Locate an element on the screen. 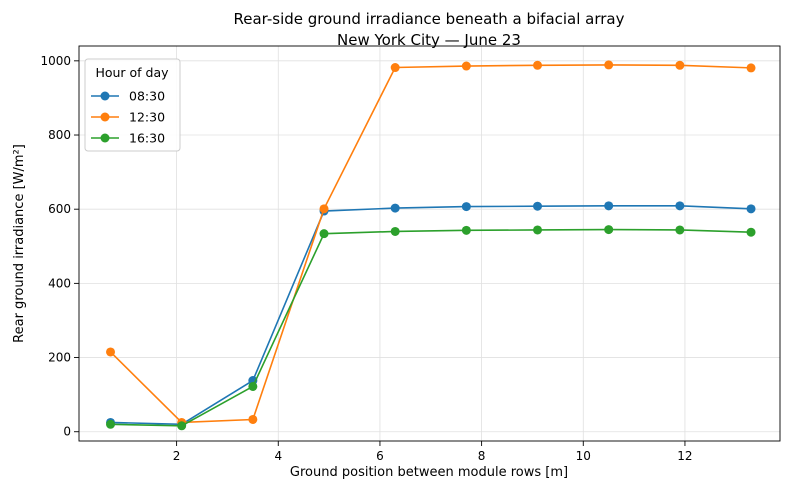 Image resolution: width=790 pixels, height=490 pixels. legend-entry: 12:30 is located at coordinates (128, 117).